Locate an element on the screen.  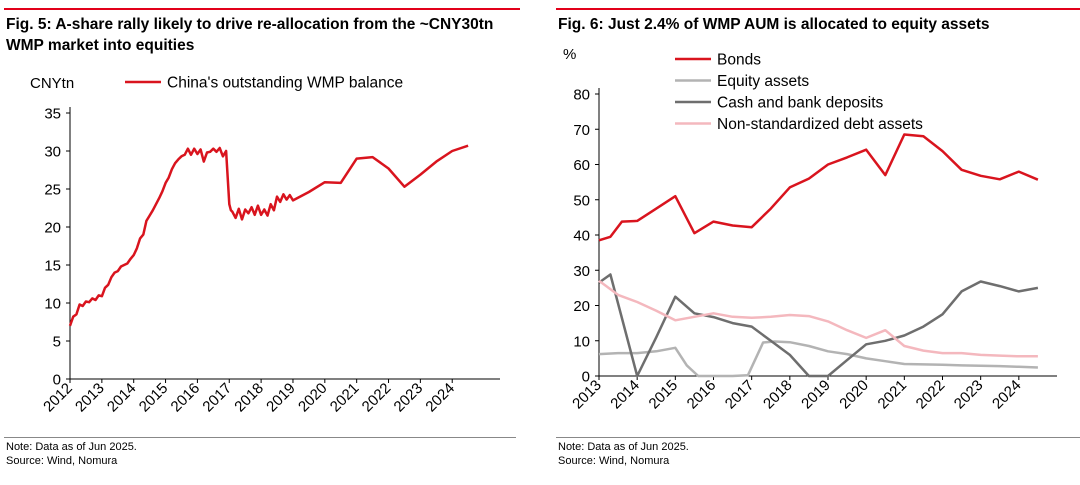
series-line-cash-and-bank-deposits is located at coordinates (818, 325).